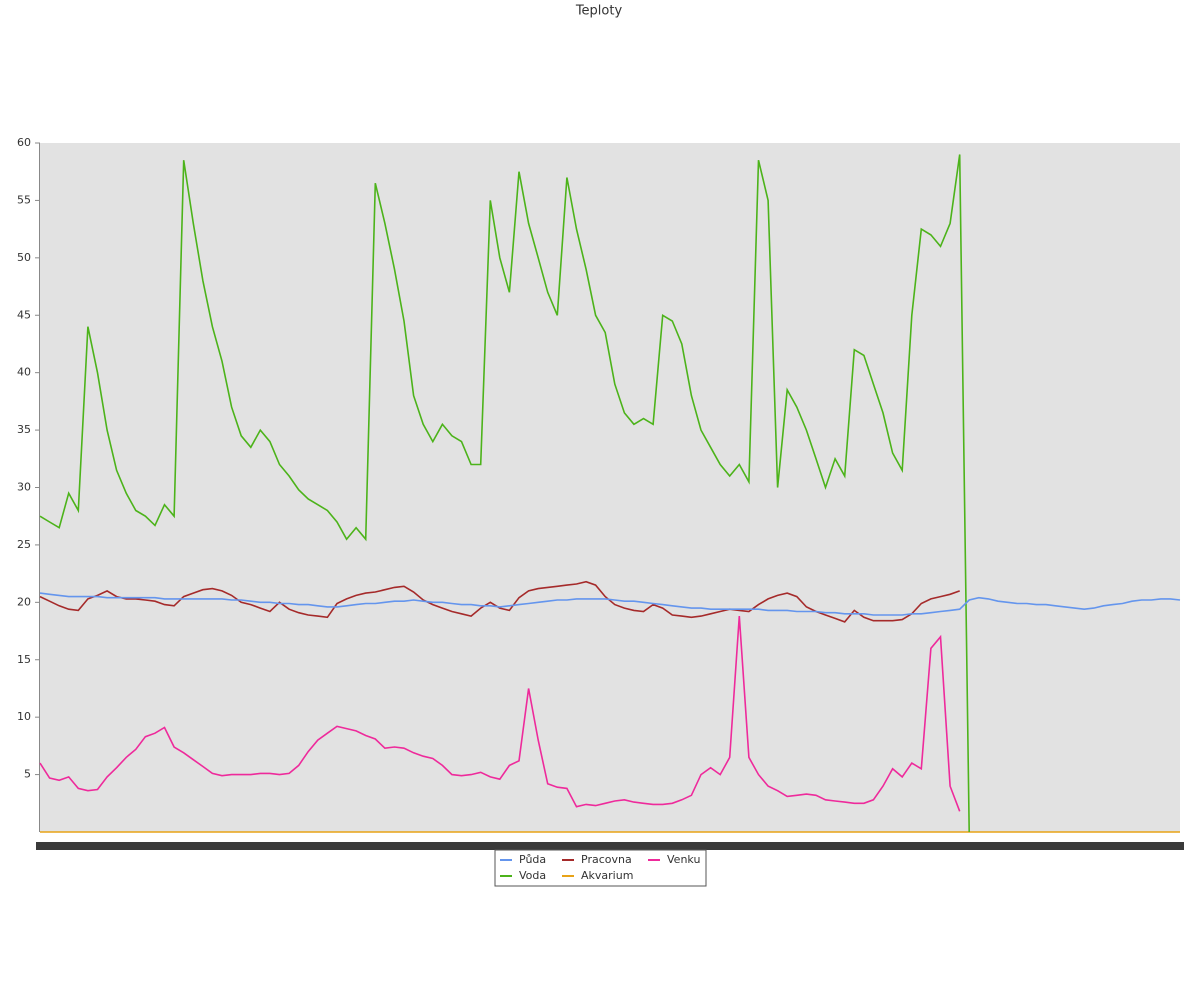 The width and height of the screenshot is (1200, 1000). I want to click on legend-label: Půda, so click(532, 859).